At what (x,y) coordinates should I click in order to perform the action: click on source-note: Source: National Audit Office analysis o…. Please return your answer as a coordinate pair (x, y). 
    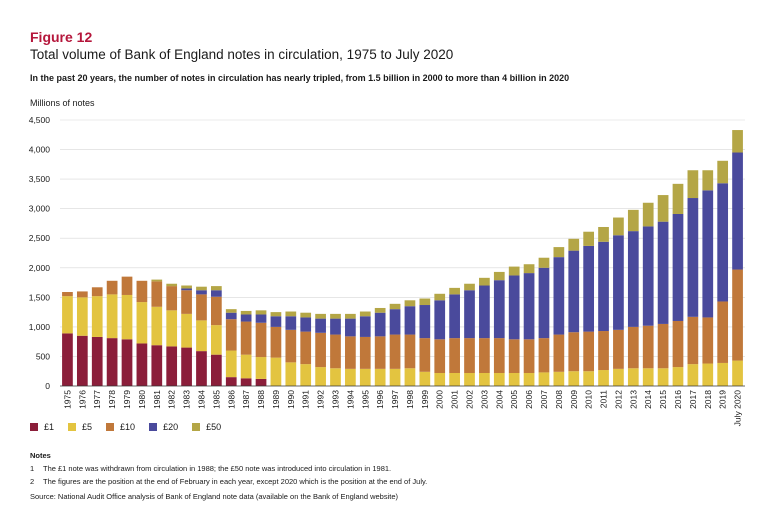
    Looking at the image, I should click on (214, 496).